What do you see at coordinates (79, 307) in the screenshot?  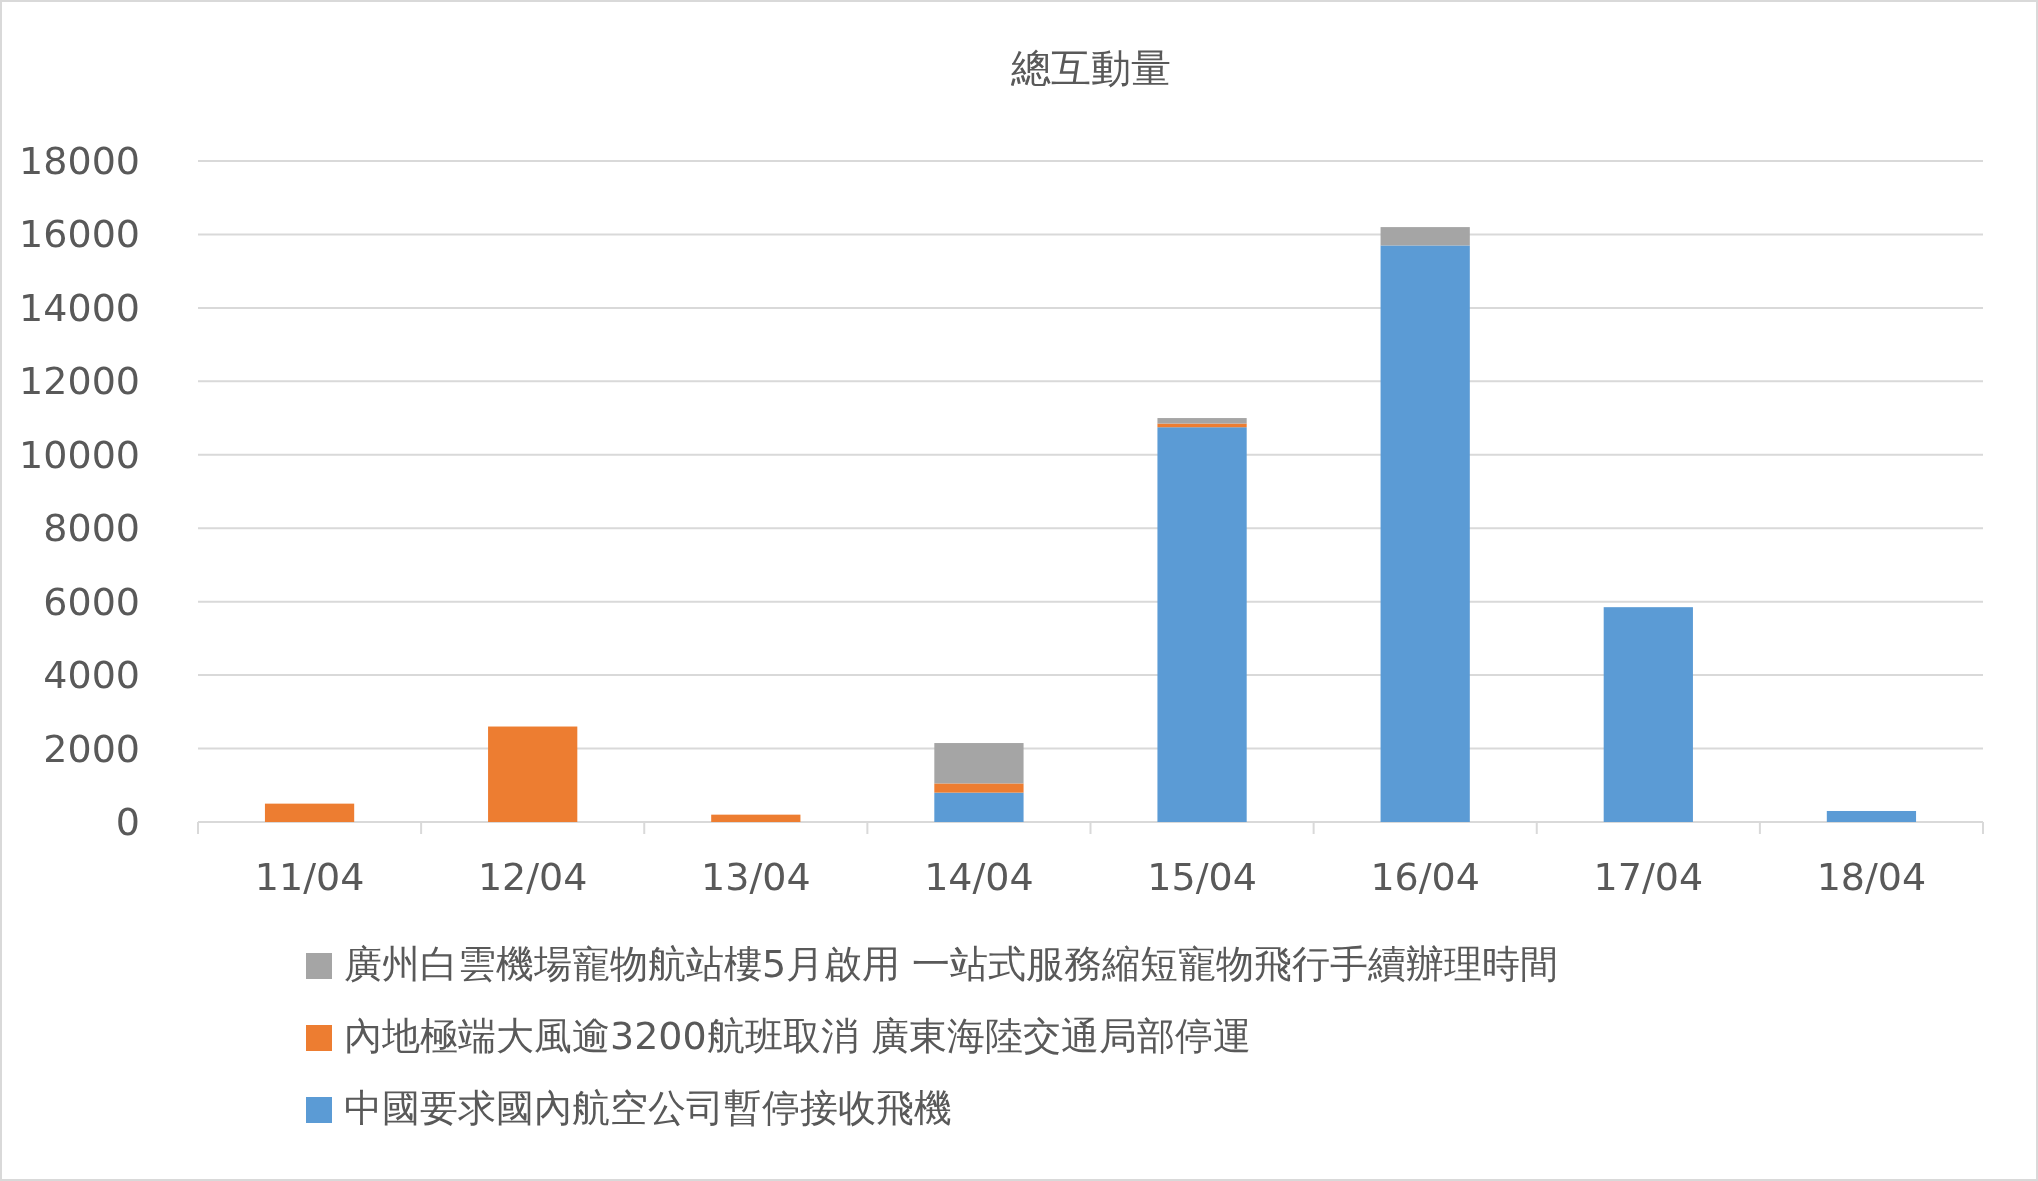 I see `y-tick-label: 14000` at bounding box center [79, 307].